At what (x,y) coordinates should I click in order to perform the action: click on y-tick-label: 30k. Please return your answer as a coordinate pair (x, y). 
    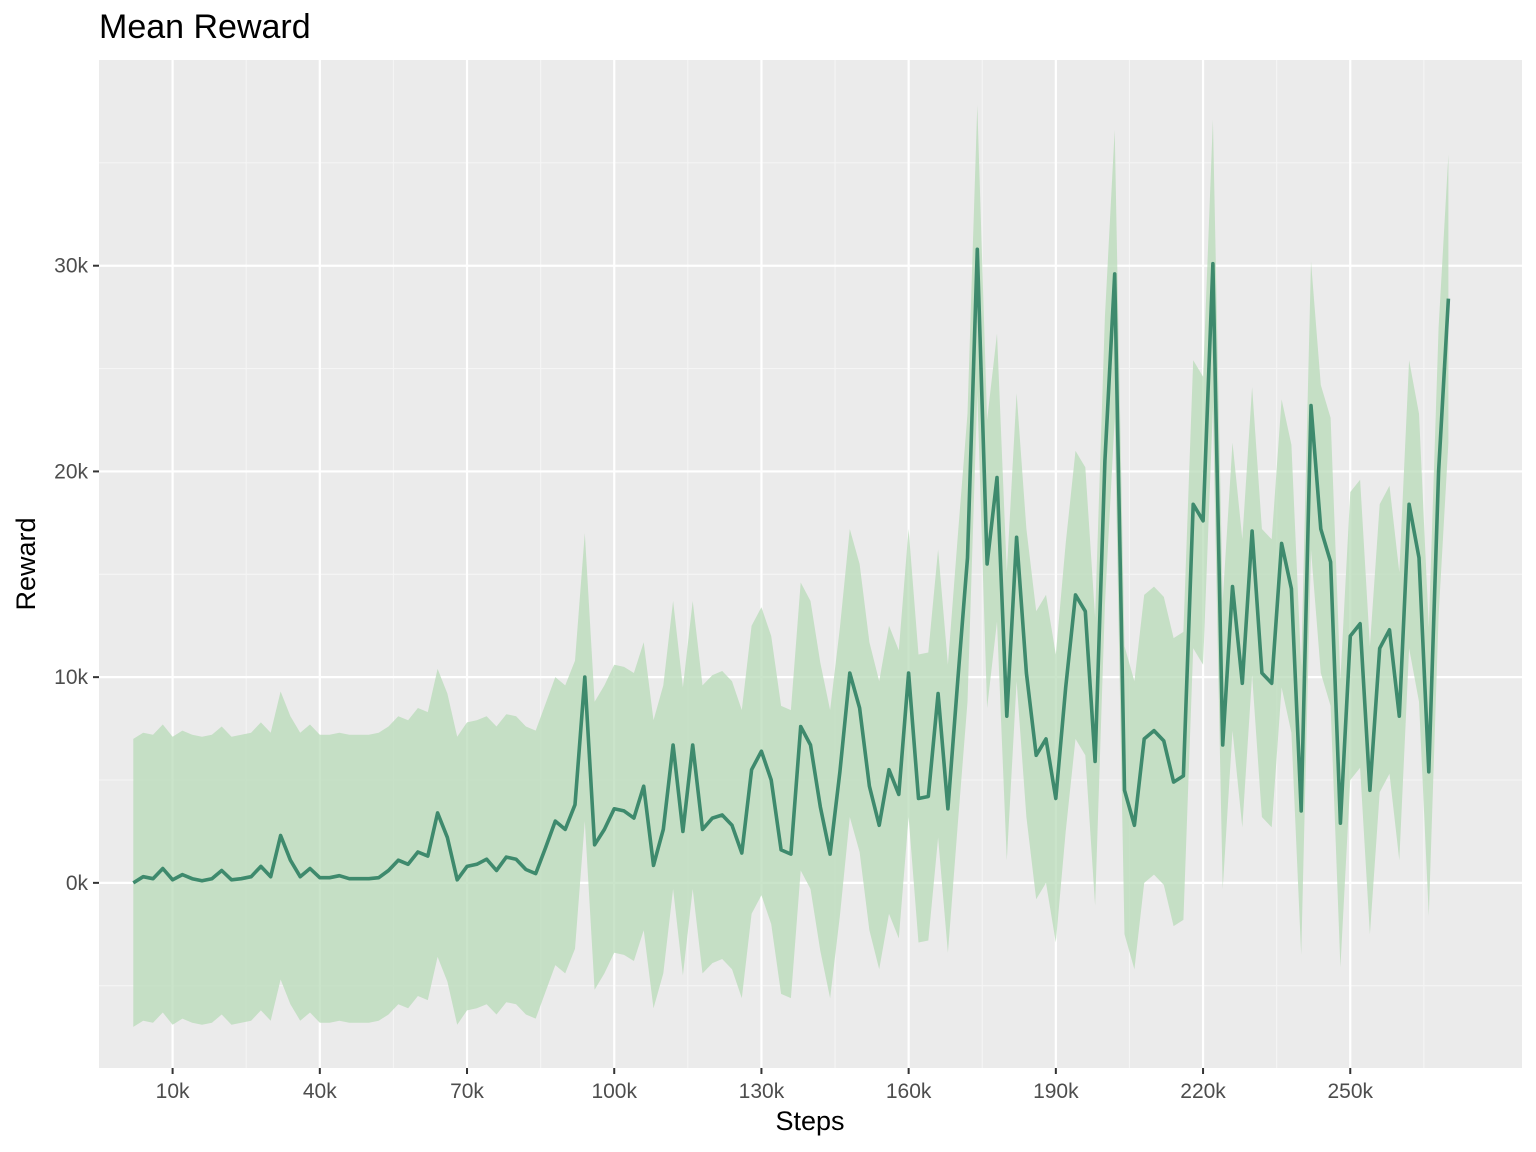
    Looking at the image, I should click on (71, 266).